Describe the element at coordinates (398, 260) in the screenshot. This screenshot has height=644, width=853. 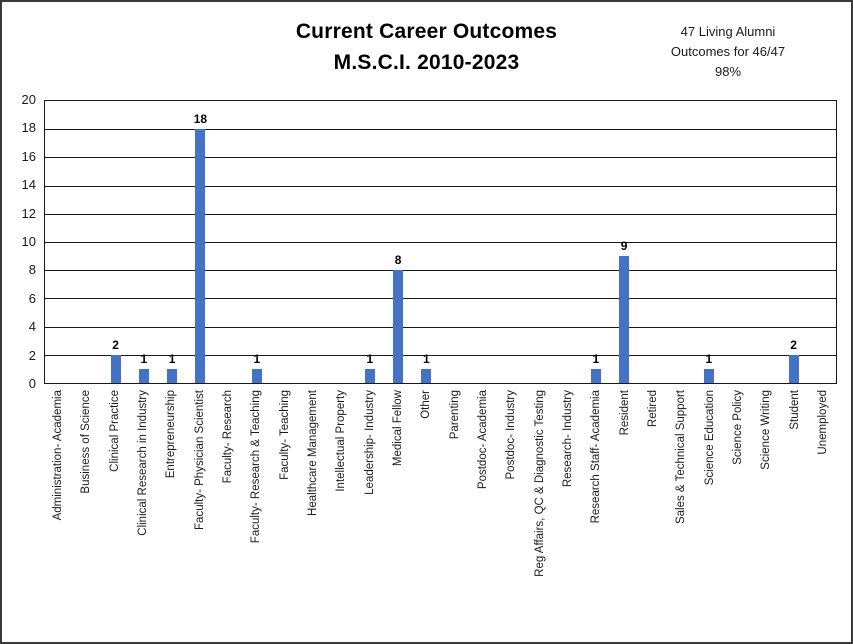
I see `bar-value-label: 8` at that location.